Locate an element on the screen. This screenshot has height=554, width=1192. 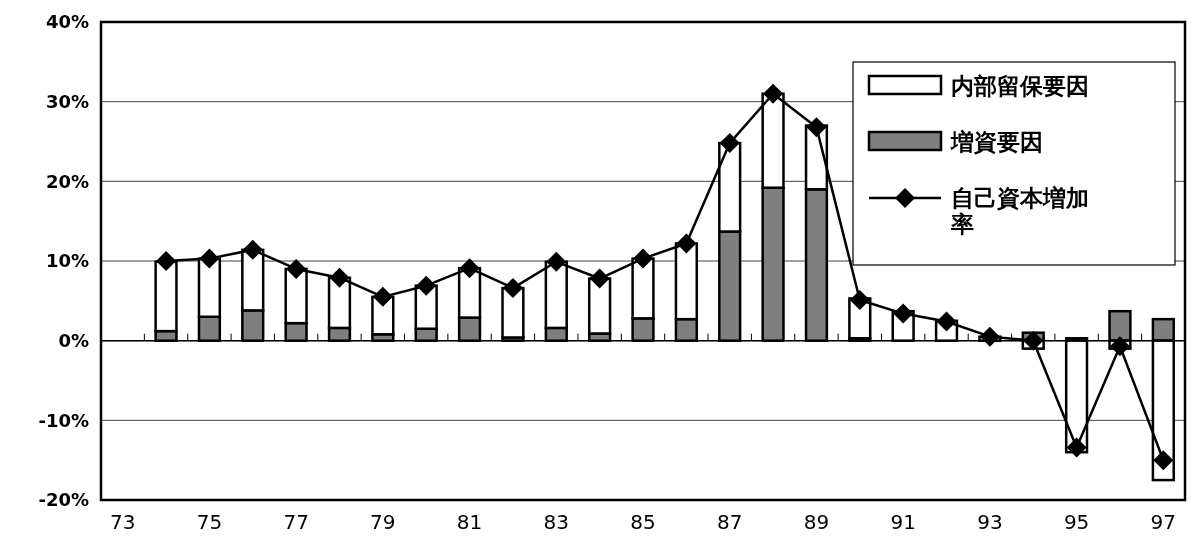
x-tick-label: 85 is located at coordinates (643, 522).